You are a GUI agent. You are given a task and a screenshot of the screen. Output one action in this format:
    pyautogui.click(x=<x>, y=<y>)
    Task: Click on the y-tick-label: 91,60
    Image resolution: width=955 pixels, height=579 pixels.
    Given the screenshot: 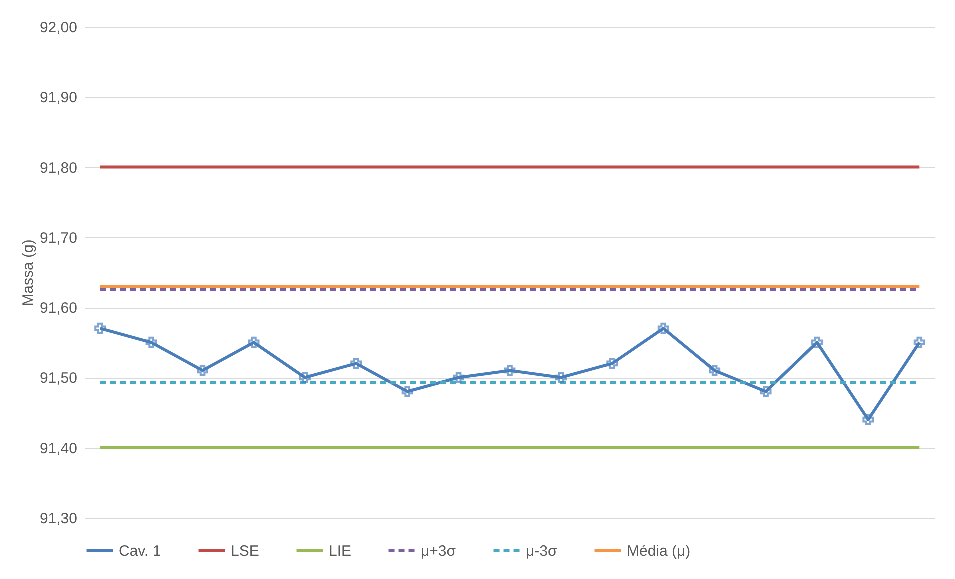 What is the action you would take?
    pyautogui.click(x=59, y=309)
    